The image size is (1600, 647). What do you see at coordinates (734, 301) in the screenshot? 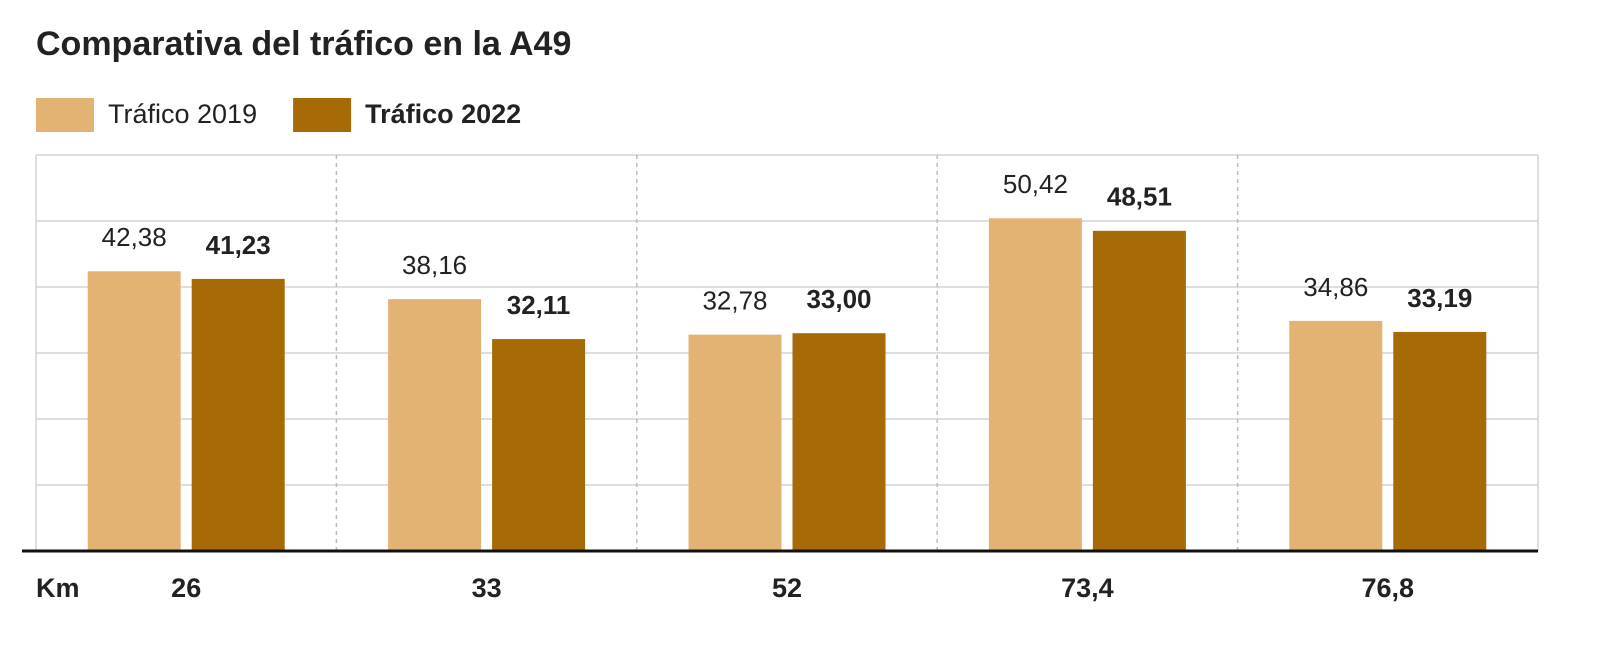
I see `data-label: 32,78` at bounding box center [734, 301].